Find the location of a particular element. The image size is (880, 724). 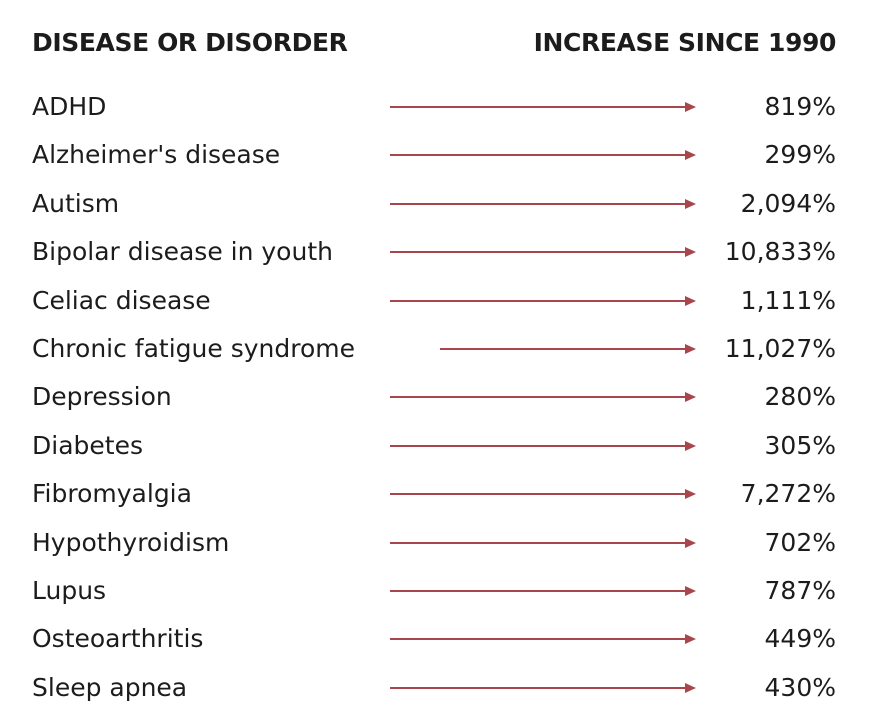

table-row: Bipolar disease in youth 10,833% is located at coordinates (440, 253).